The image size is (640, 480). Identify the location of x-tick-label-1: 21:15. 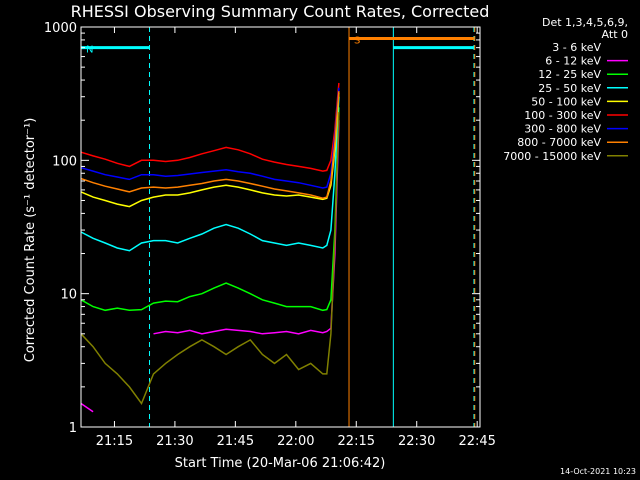
(114, 441).